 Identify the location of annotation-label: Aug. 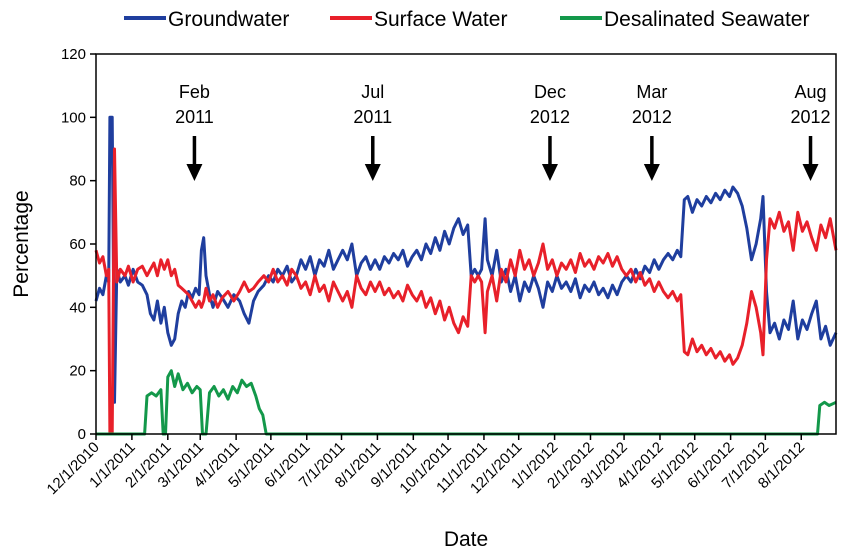
(811, 92).